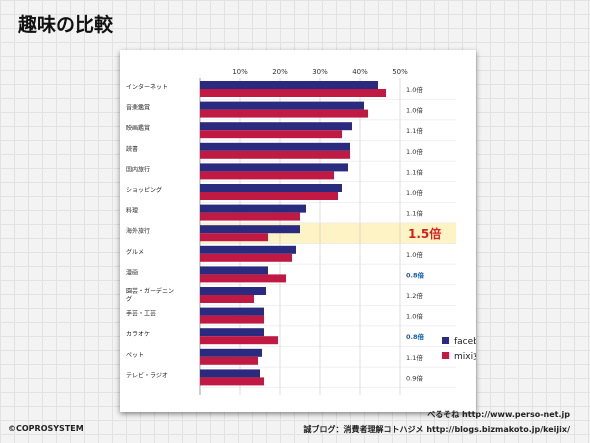 The width and height of the screenshot is (590, 443). Describe the element at coordinates (132, 211) in the screenshot. I see `category-label: 料理` at that location.